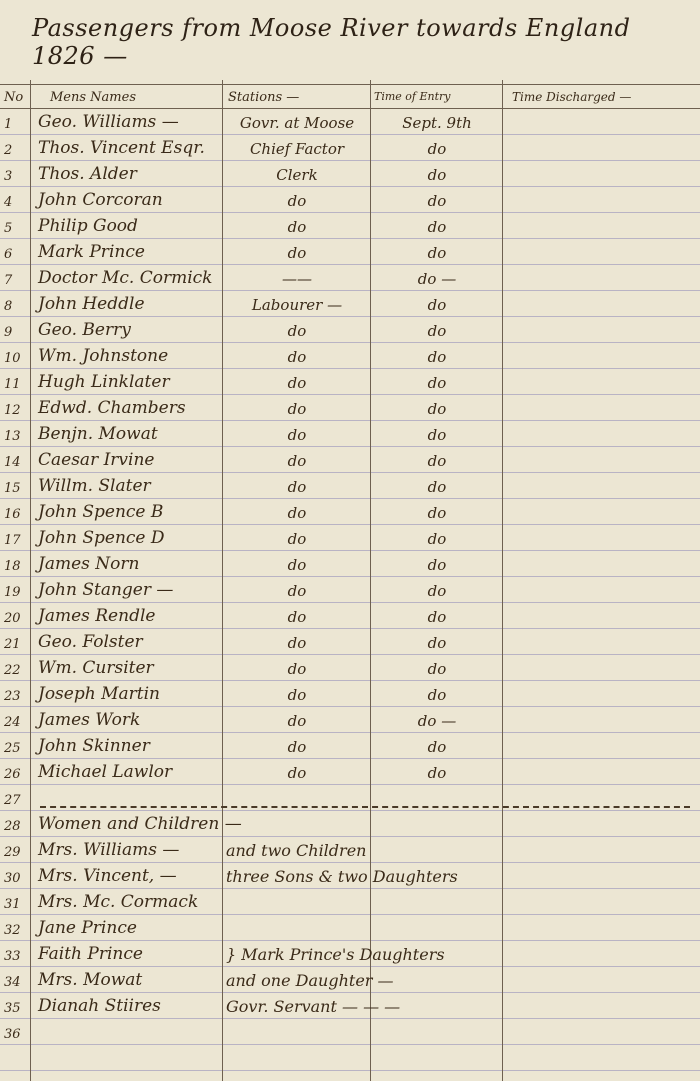  I want to click on table-row: 8 John Heddle Labourer — do, so click(350, 304).